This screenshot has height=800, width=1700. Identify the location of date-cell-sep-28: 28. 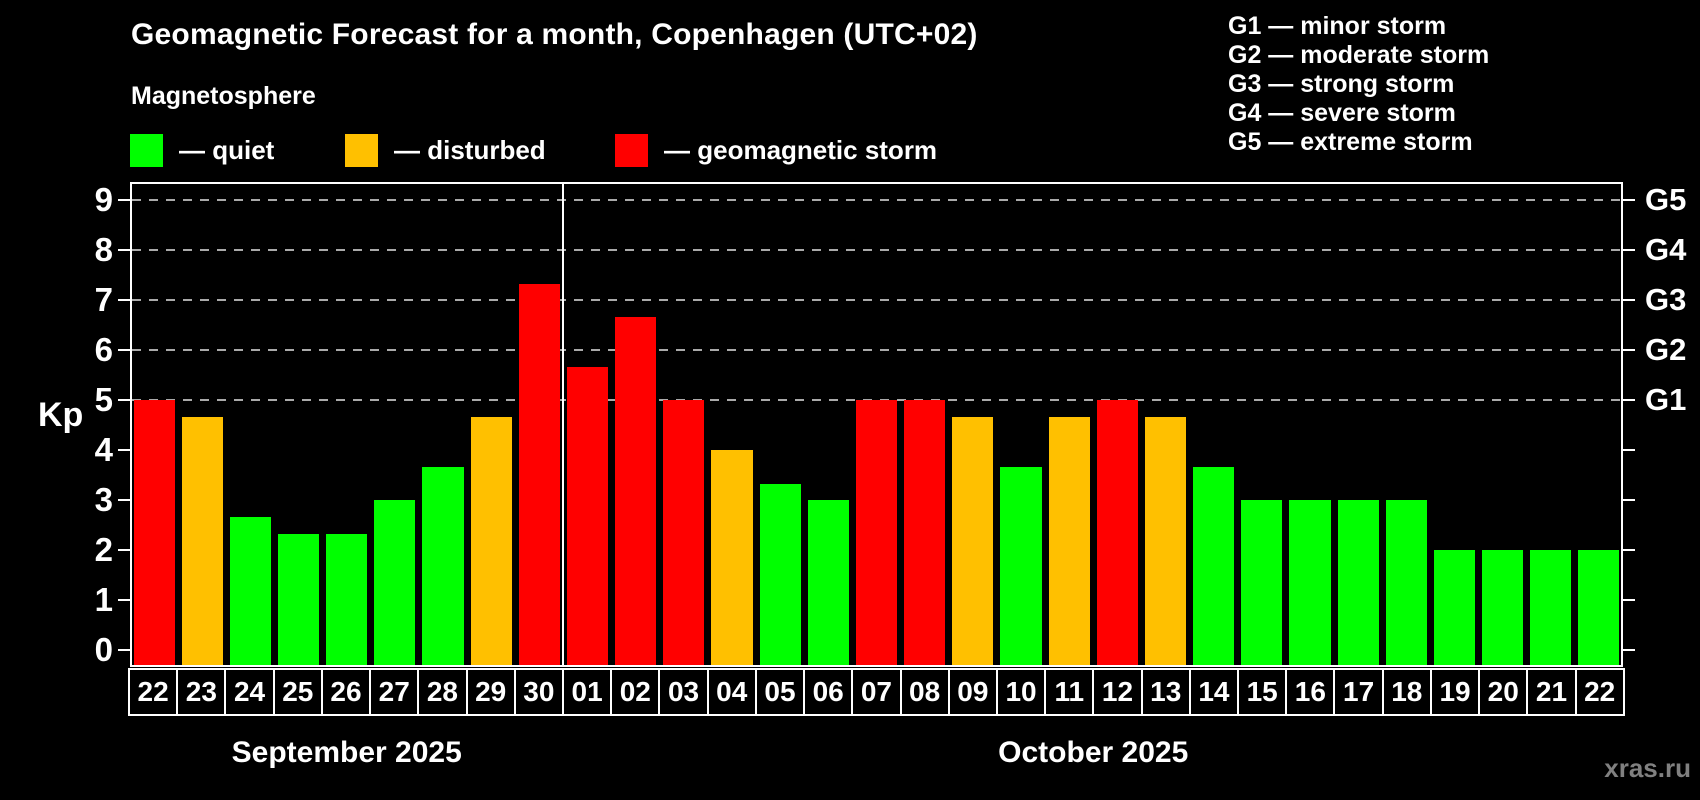
(442, 692).